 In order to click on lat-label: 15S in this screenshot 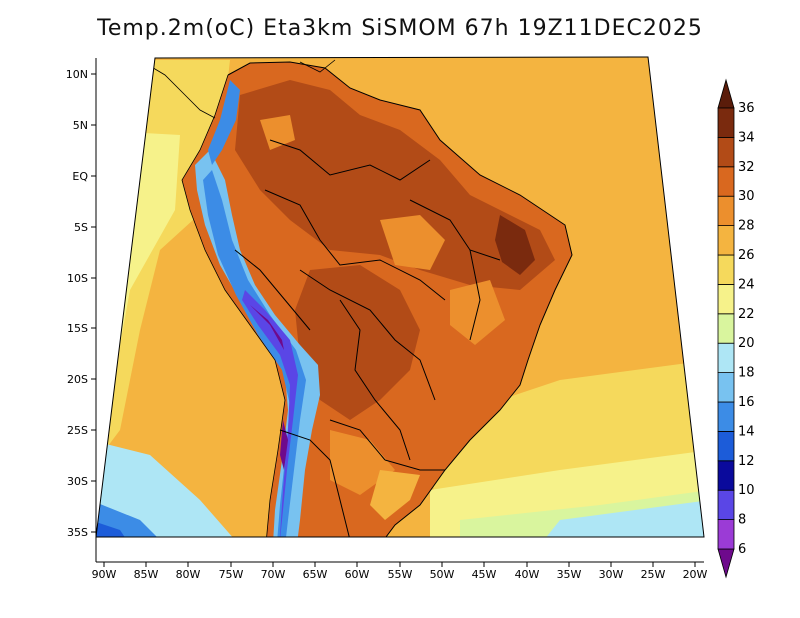, I will do `click(77, 328)`.